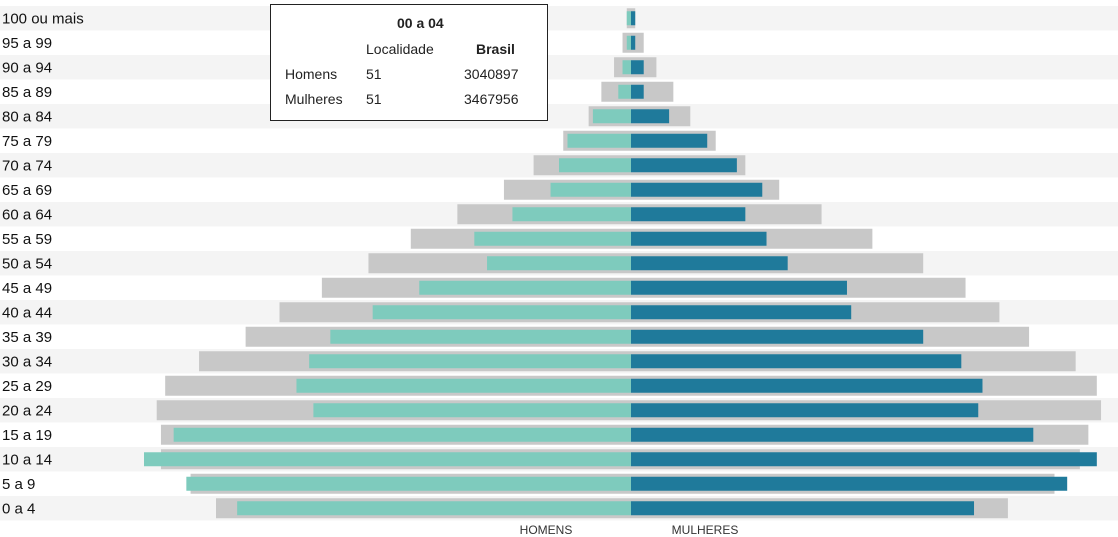  I want to click on age-group-label: 30 a 34, so click(27, 361).